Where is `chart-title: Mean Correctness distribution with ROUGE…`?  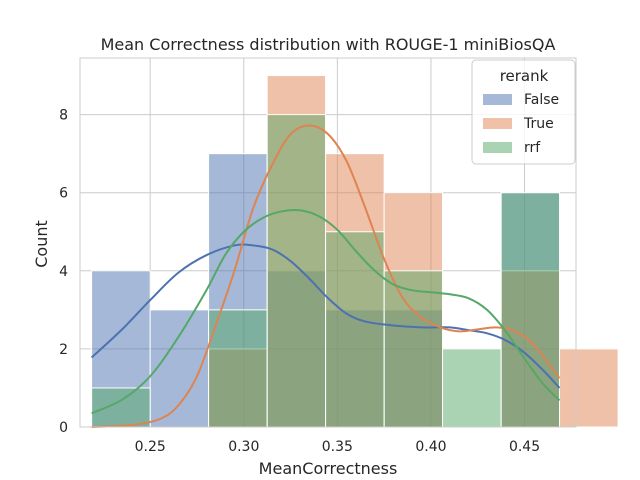 chart-title: Mean Correctness distribution with ROUGE… is located at coordinates (328, 44).